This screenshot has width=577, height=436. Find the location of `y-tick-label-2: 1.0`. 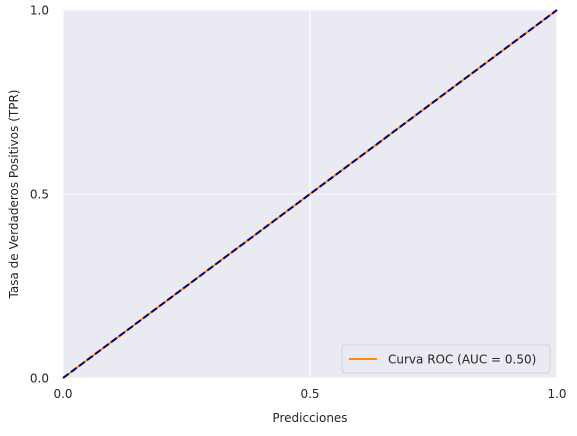

y-tick-label-2: 1.0 is located at coordinates (39, 11).